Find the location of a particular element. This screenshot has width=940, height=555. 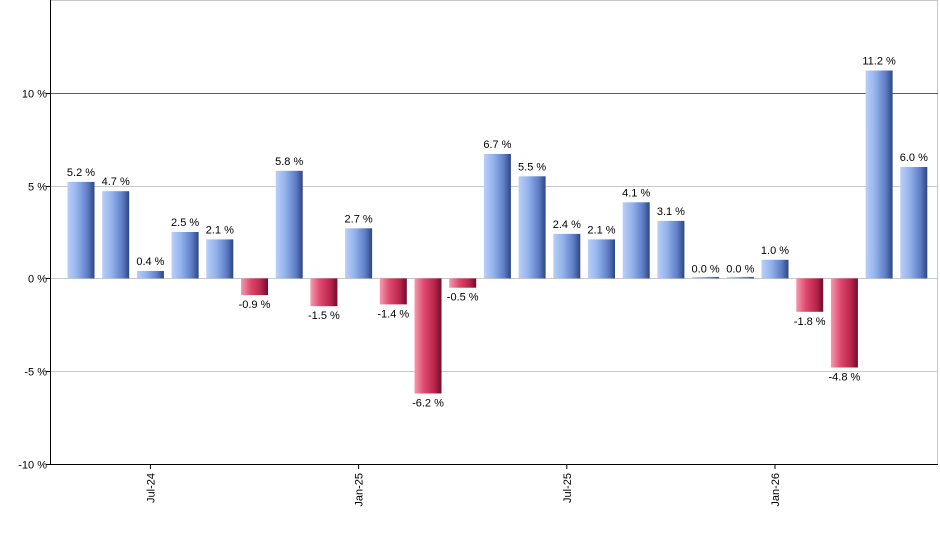

bar-data-label: 2.5 % is located at coordinates (185, 223).